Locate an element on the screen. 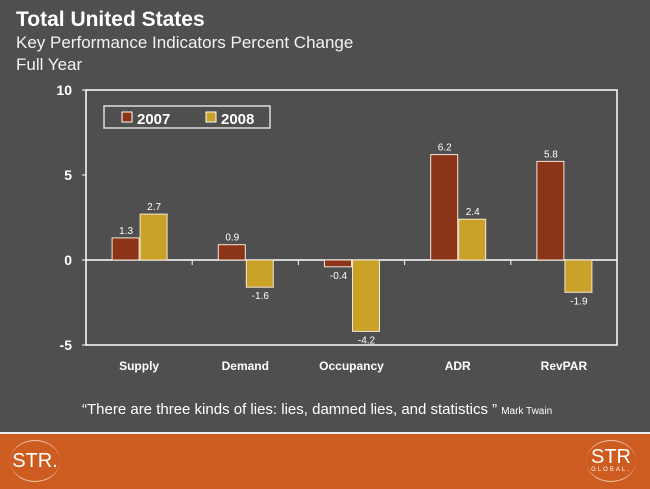 Image resolution: width=650 pixels, height=489 pixels. legend-label: 2008 is located at coordinates (237, 119).